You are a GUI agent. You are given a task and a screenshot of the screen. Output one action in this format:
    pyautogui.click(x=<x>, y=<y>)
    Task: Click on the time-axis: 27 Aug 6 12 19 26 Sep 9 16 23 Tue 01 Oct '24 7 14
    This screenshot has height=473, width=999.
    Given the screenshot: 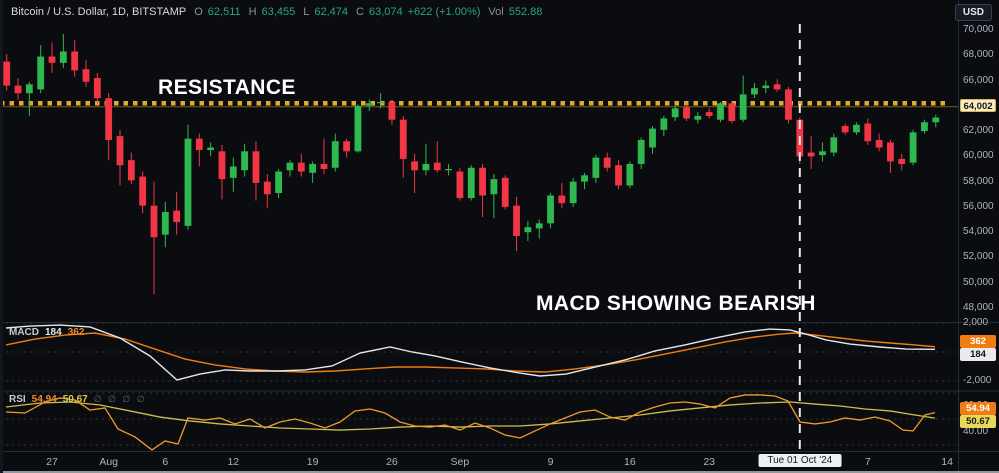 What is the action you would take?
    pyautogui.click(x=479, y=462)
    